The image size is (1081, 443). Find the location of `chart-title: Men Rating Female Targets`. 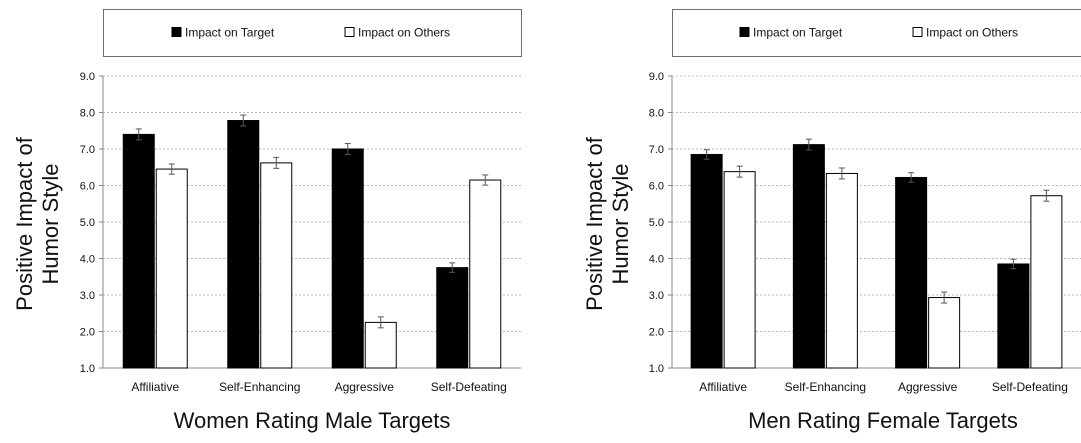

chart-title: Men Rating Female Targets is located at coordinates (883, 420).